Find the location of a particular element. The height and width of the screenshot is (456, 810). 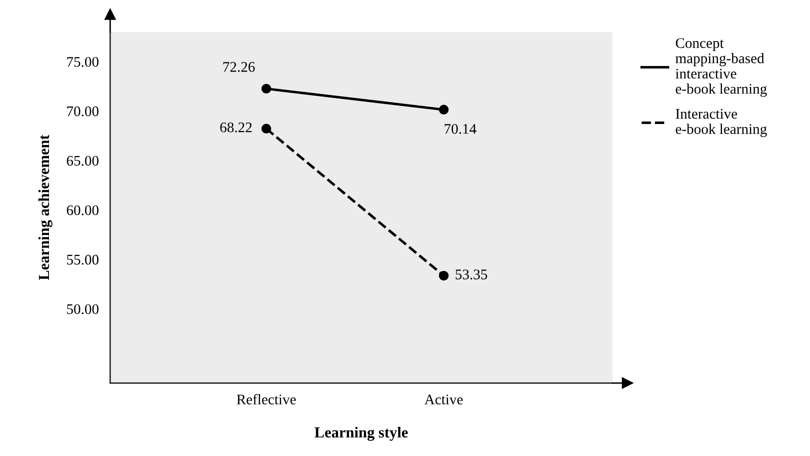

x-tick-label: Active is located at coordinates (443, 399).